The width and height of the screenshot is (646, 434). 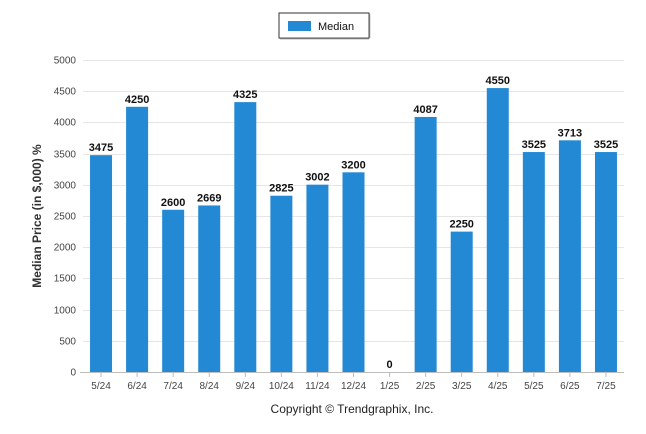 What do you see at coordinates (65, 279) in the screenshot?
I see `y-tick-label: 1500` at bounding box center [65, 279].